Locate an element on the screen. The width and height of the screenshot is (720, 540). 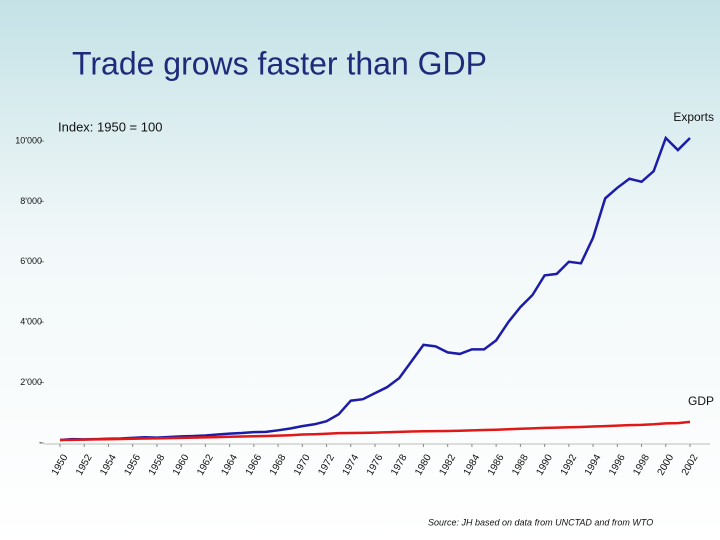
y-tick-label: 10'000 is located at coordinates (28, 140).